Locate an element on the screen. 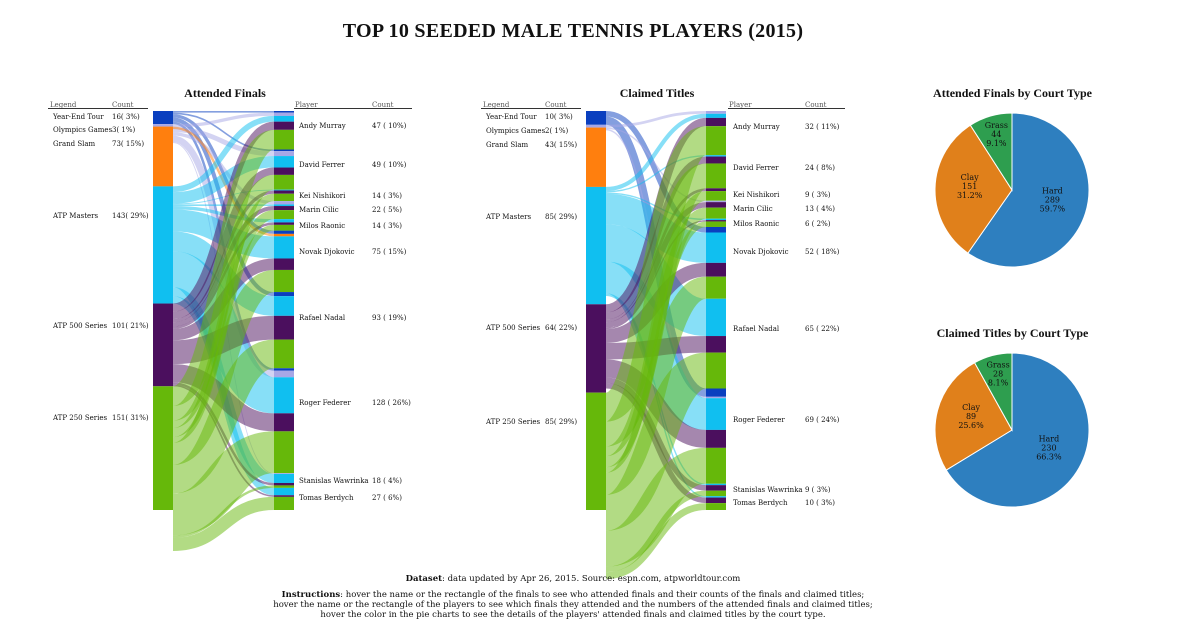 The width and height of the screenshot is (1177, 639). titles-player-count-david-ferrer: 24 ( 8%) is located at coordinates (820, 168).